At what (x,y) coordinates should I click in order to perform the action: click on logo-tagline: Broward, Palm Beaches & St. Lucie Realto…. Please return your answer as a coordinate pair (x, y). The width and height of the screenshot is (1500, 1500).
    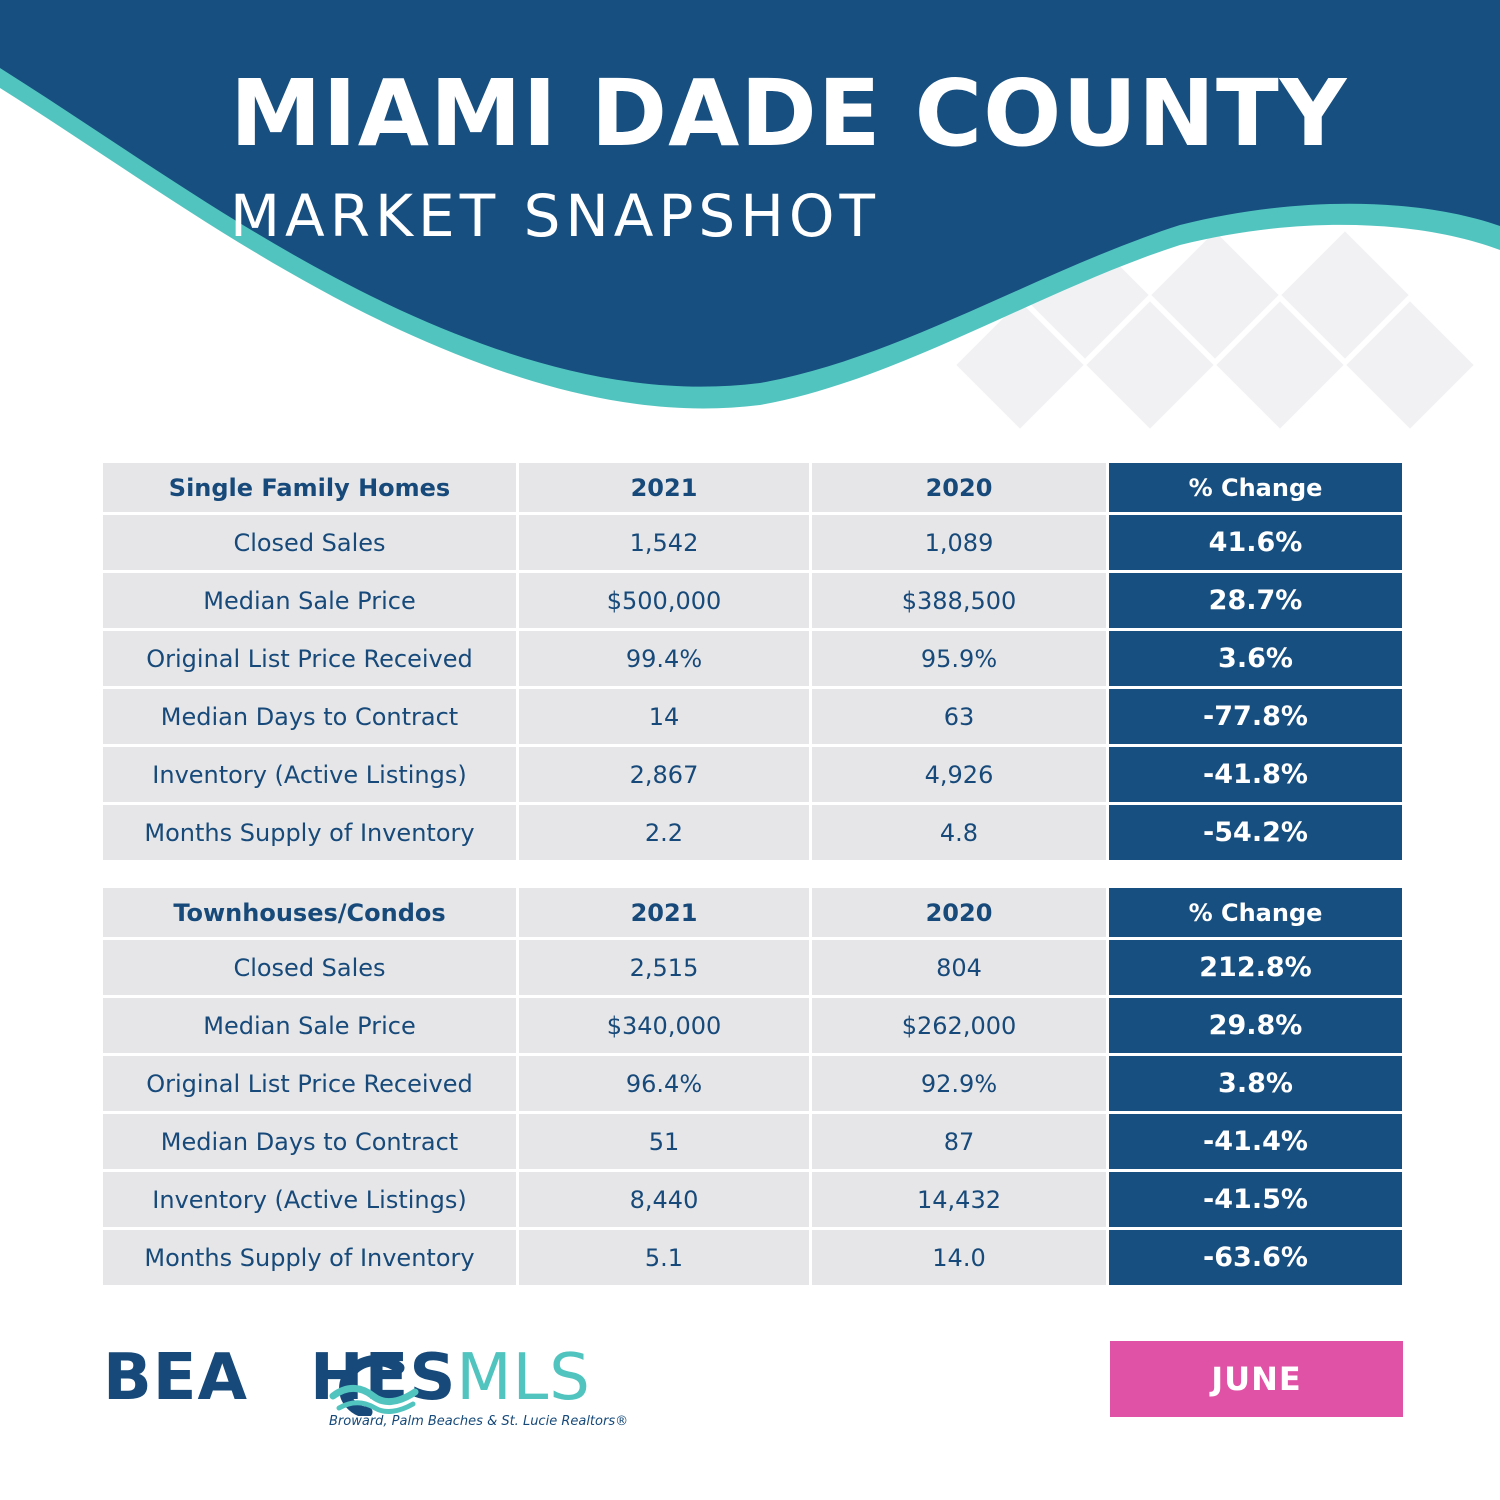
    Looking at the image, I should click on (479, 1421).